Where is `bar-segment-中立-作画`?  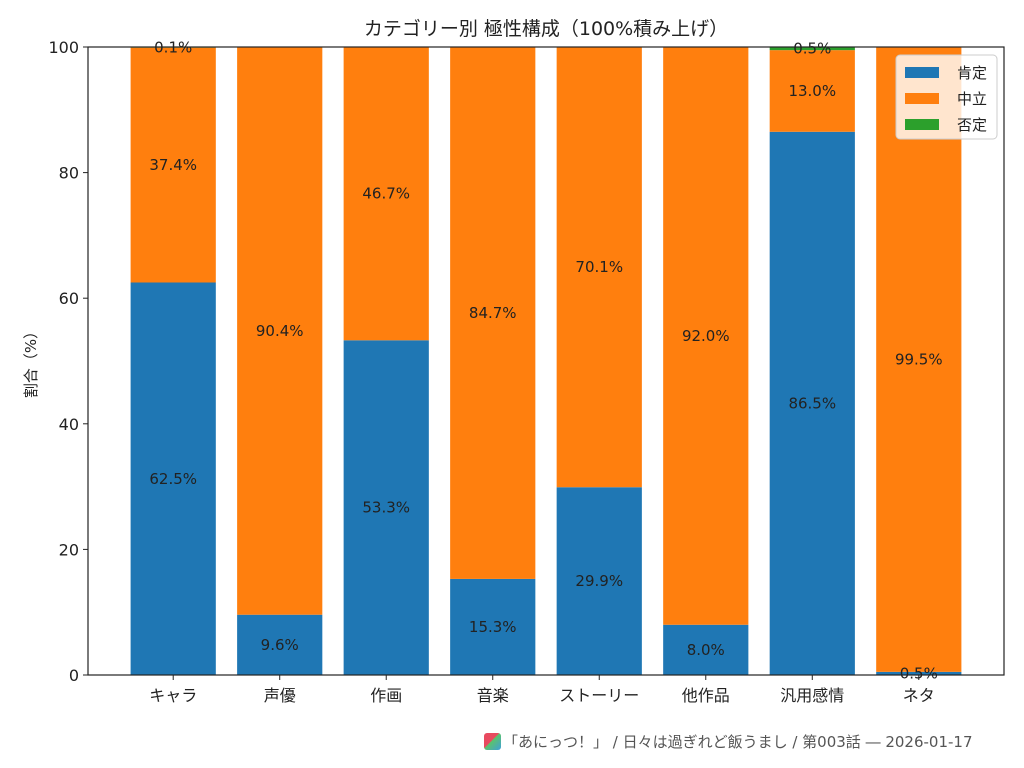 bar-segment-中立-作画 is located at coordinates (386, 194).